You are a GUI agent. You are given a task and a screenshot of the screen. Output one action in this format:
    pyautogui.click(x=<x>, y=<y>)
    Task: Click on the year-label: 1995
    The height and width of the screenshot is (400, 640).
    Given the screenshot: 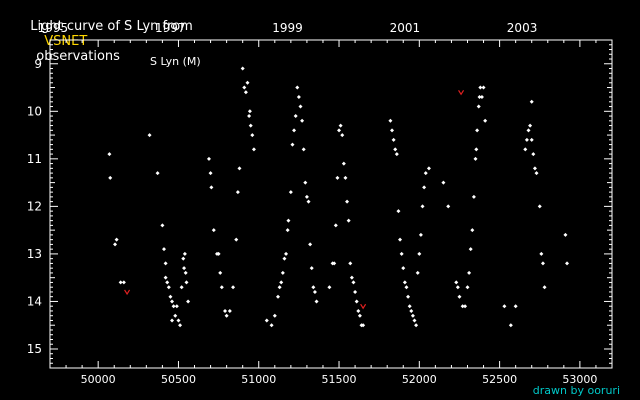 What is the action you would take?
    pyautogui.click(x=53, y=28)
    